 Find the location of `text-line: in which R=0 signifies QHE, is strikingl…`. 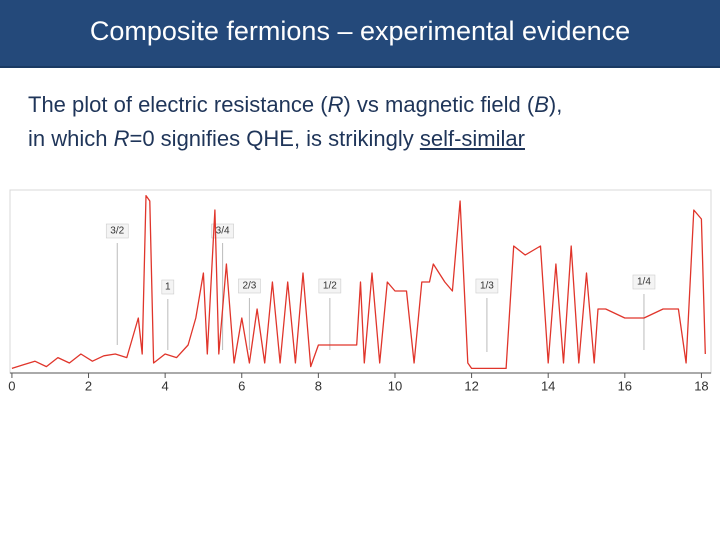

text-line: in which R=0 signifies QHE, is strikingl… is located at coordinates (295, 139).